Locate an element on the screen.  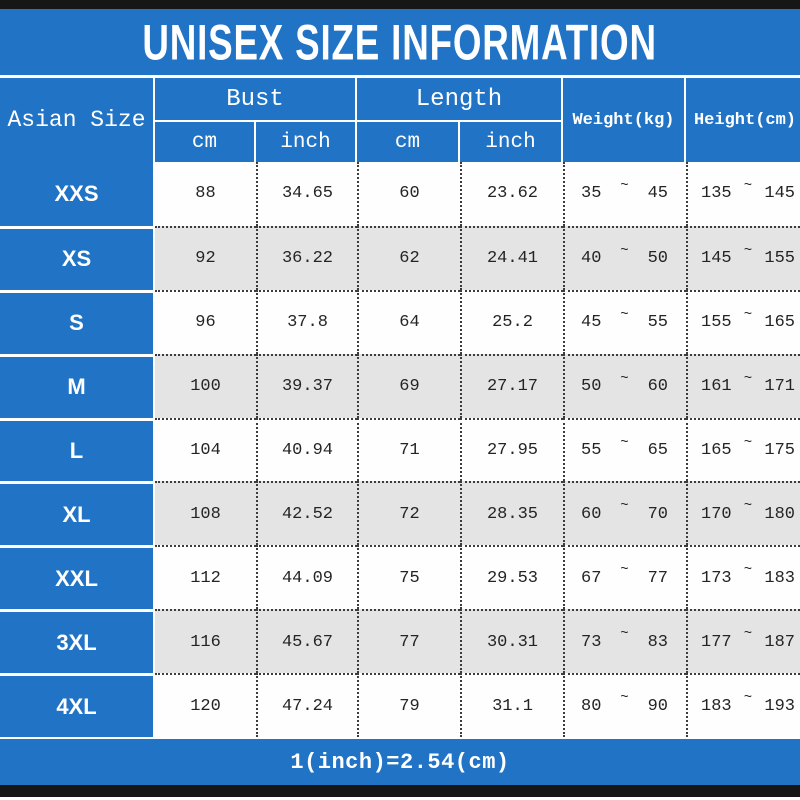
weight-min: 80 is located at coordinates (591, 706).